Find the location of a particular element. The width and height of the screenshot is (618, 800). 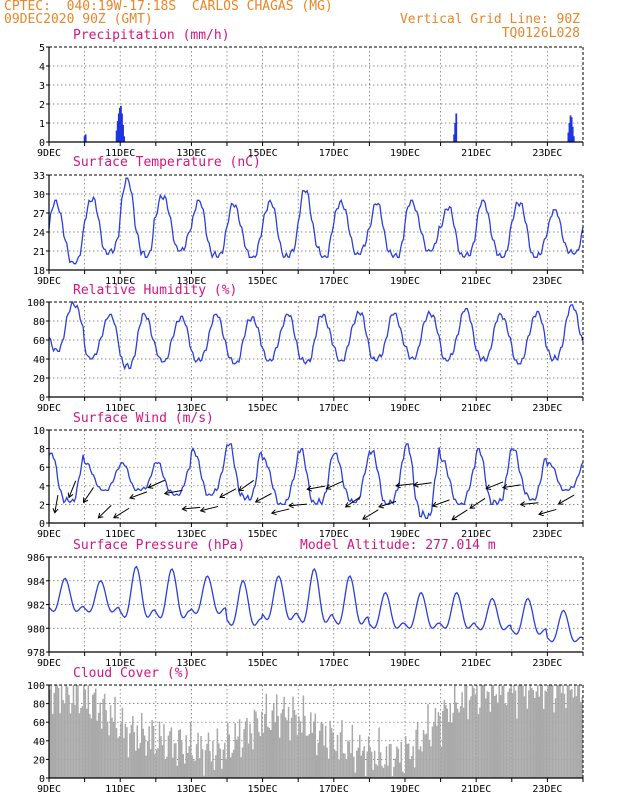

precip-xtick-label: 13DEC is located at coordinates (191, 153).